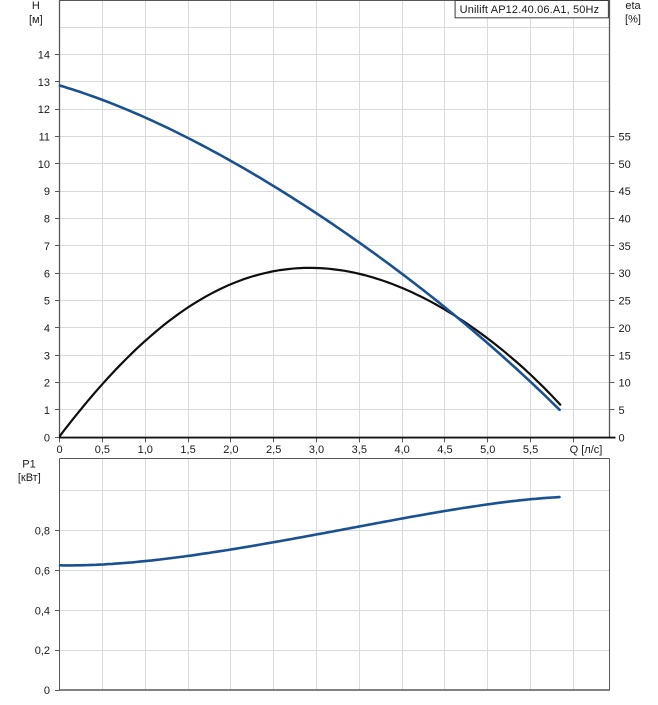 The image size is (658, 705). I want to click on svg-text: 50, so click(625, 165).